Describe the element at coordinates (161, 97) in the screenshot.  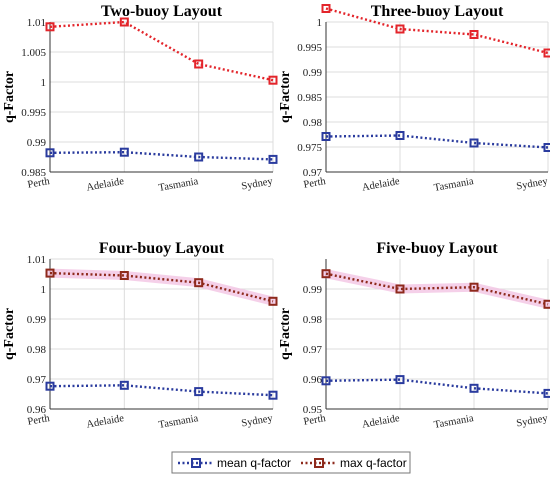
I see `plot-area` at that location.